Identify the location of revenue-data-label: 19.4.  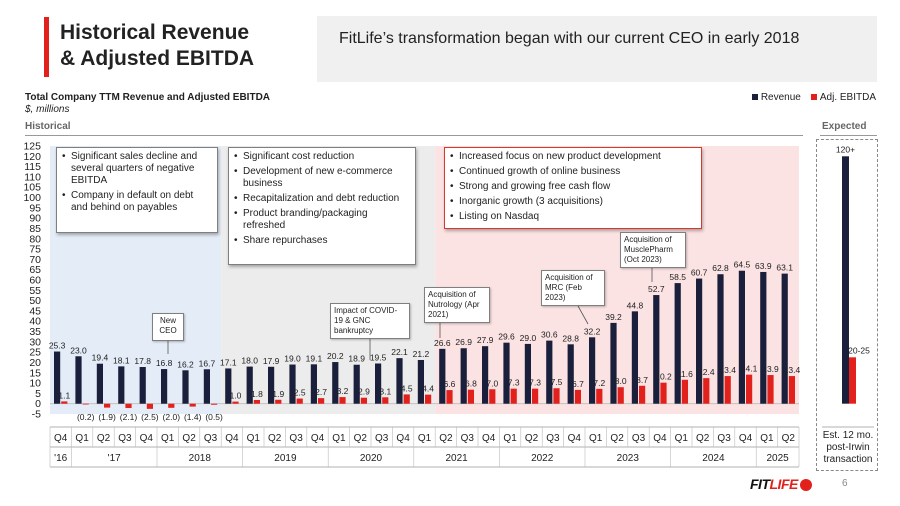
(100, 358).